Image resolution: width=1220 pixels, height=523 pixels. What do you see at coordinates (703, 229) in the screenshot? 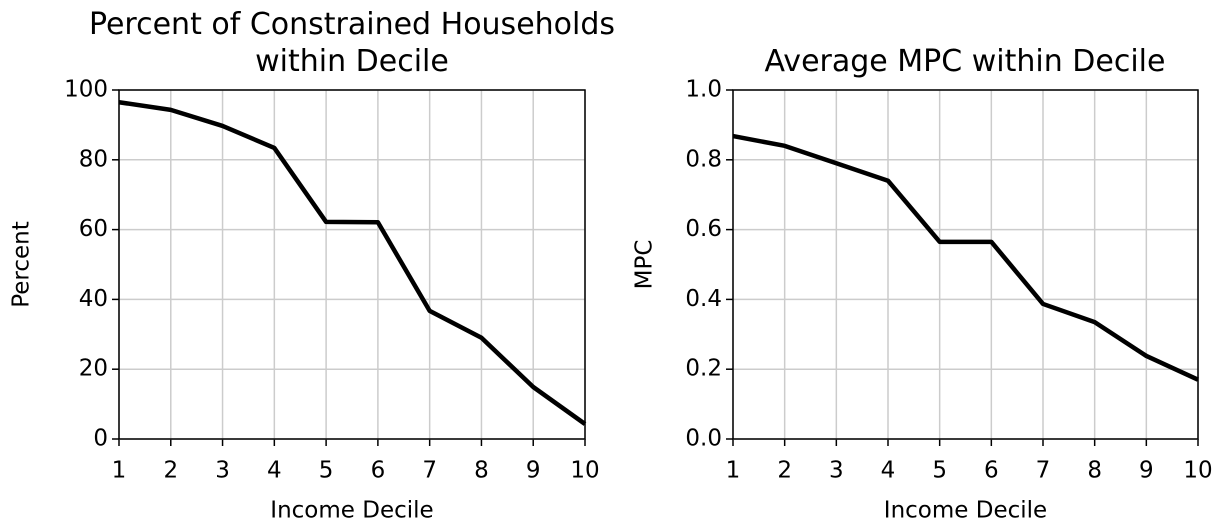
I see `y-tick-label: 0.6` at bounding box center [703, 229].